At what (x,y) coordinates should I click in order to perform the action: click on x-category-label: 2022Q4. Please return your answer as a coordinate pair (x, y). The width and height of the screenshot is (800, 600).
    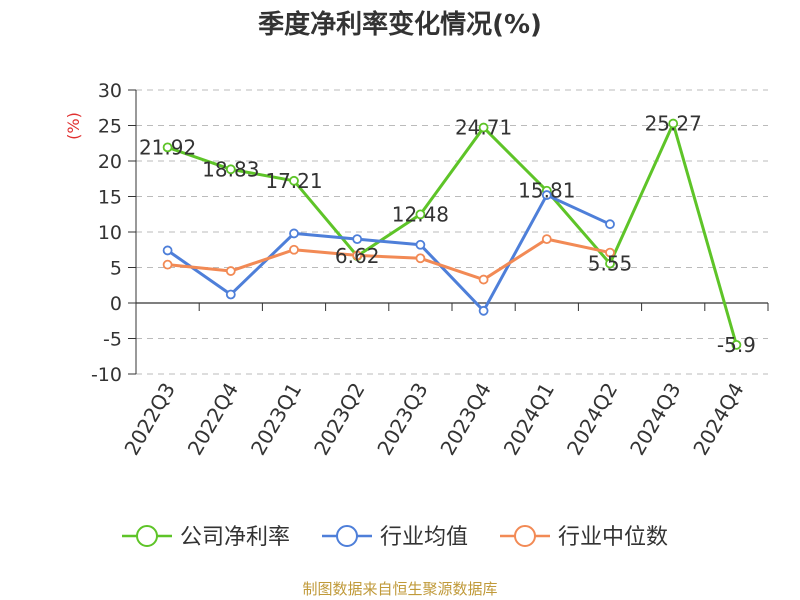
    Looking at the image, I should click on (213, 419).